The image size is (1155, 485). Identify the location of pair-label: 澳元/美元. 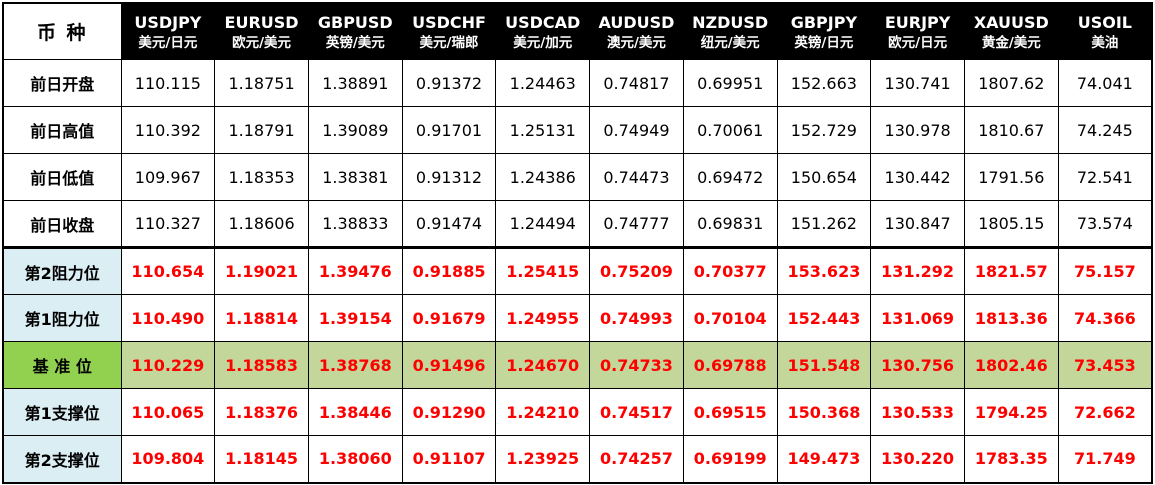
(636, 43).